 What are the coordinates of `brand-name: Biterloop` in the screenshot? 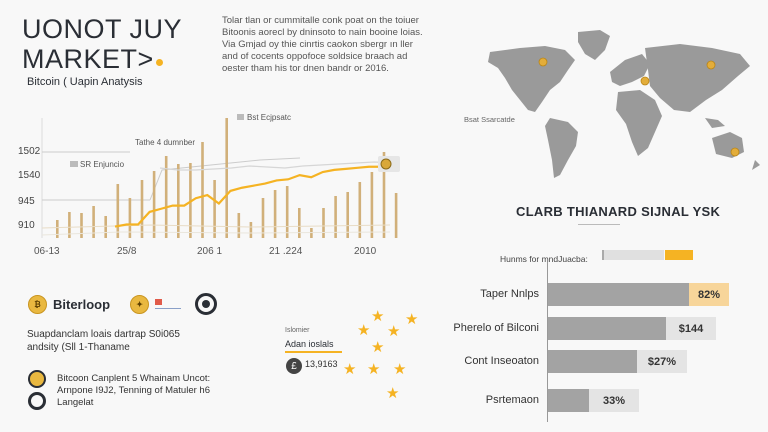 It's located at (82, 304).